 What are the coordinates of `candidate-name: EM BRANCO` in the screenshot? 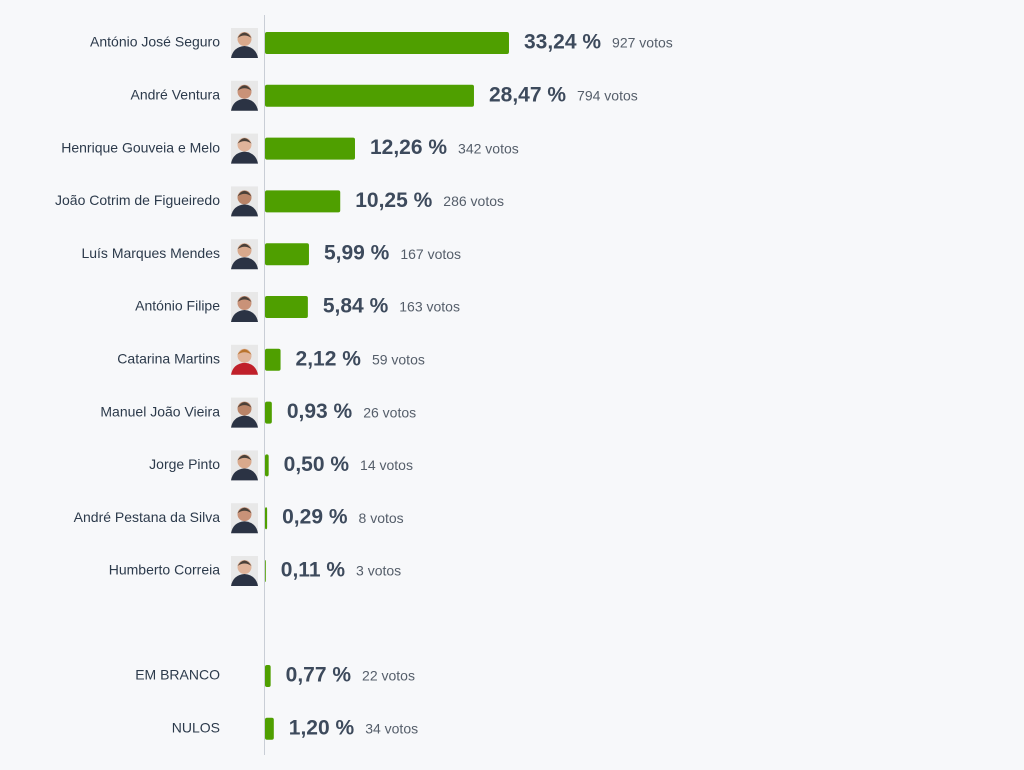 It's located at (177, 675).